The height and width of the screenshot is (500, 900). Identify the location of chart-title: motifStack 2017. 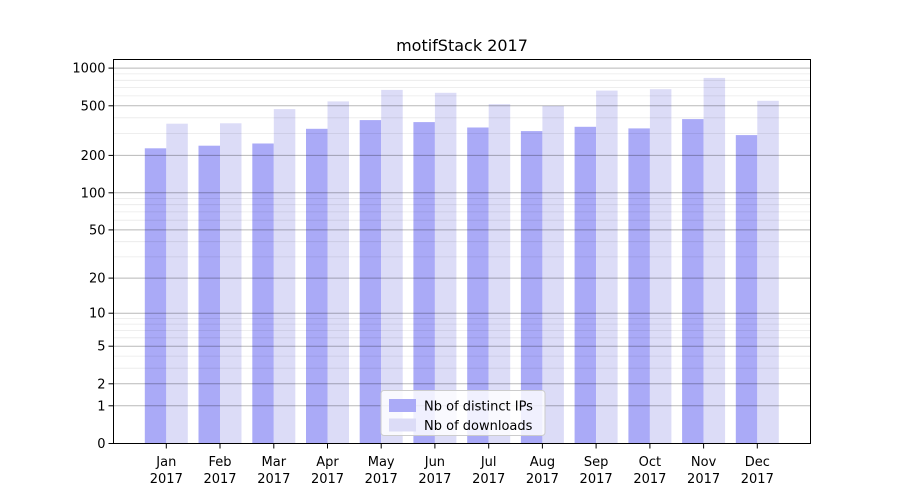
(462, 45).